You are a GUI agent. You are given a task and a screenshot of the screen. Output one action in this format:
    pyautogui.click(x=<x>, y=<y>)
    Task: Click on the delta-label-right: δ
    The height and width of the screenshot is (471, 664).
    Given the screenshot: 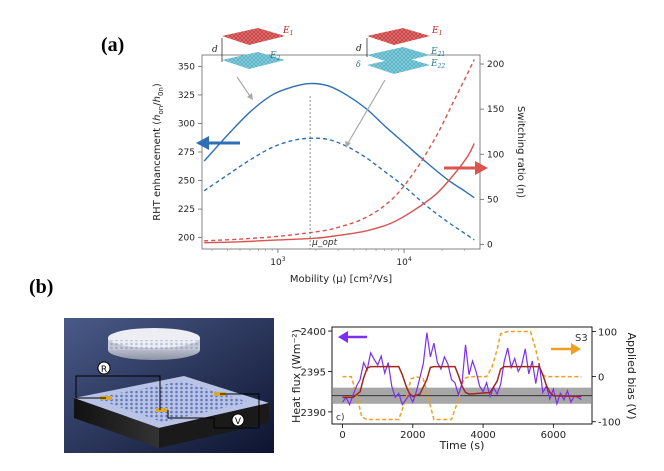 What is the action you would take?
    pyautogui.click(x=358, y=64)
    